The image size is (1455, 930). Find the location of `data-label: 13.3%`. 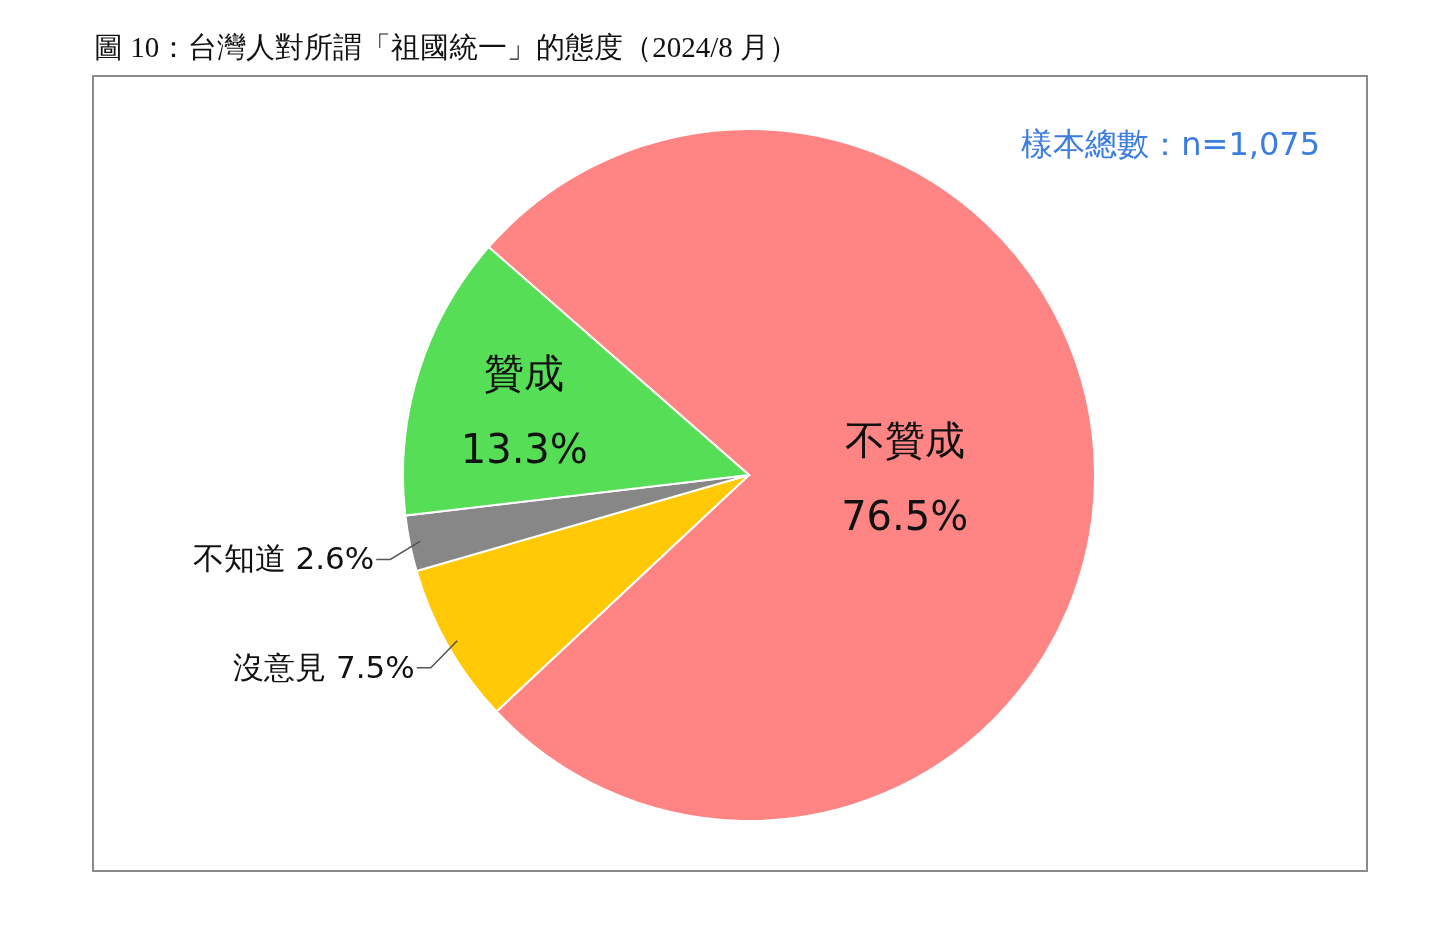

data-label: 13.3% is located at coordinates (524, 449).